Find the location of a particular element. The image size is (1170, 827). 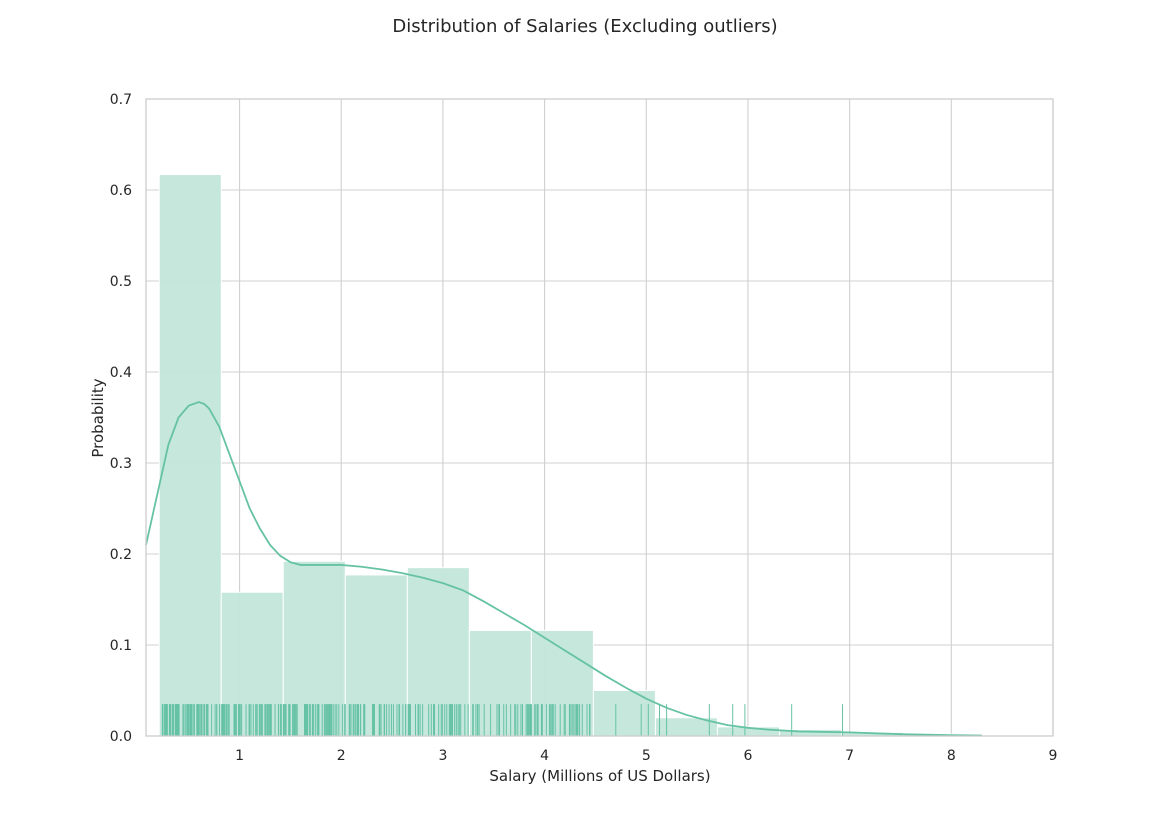

y-tick-label: 0.2 is located at coordinates (121, 555).